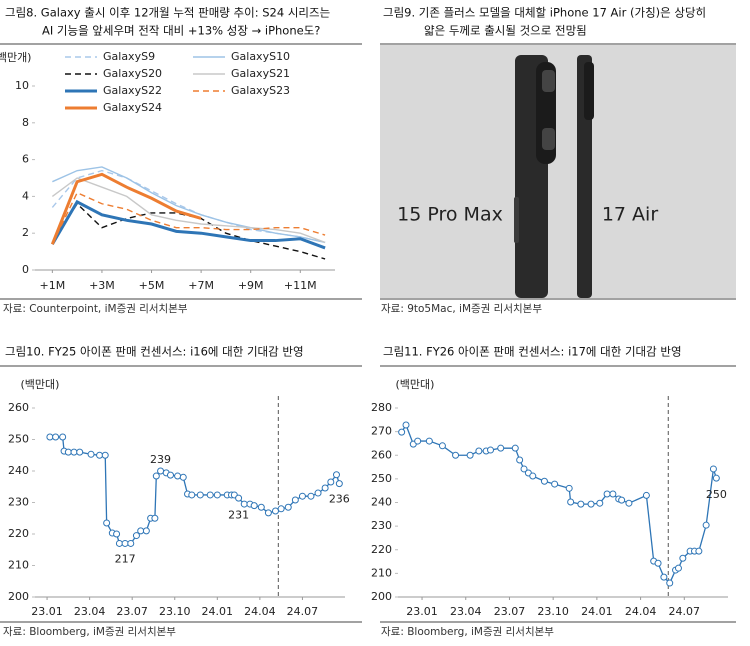 This screenshot has height=646, width=750. What do you see at coordinates (132, 73) in the screenshot?
I see `legend-label: GalaxyS20` at bounding box center [132, 73].